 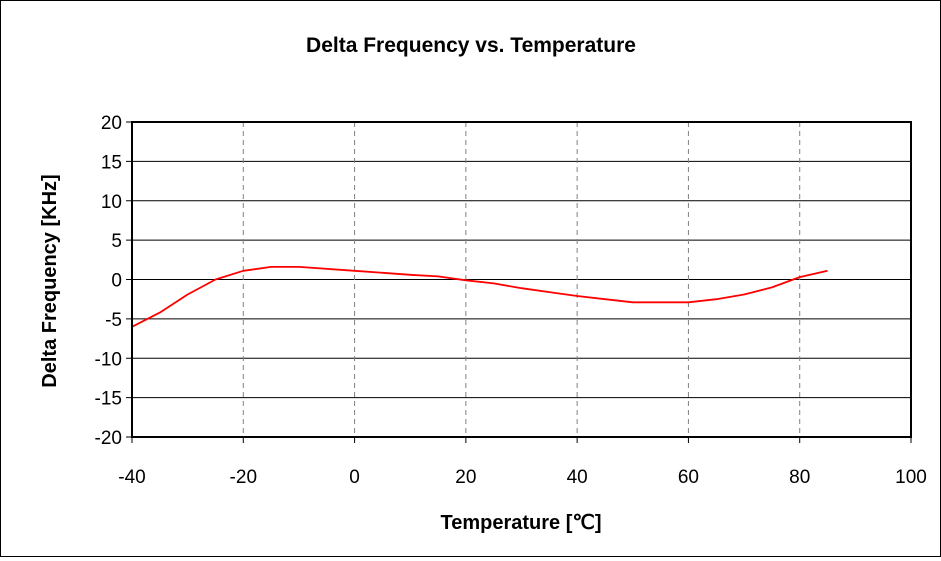 What do you see at coordinates (50, 280) in the screenshot?
I see `y-axis-title: Delta Frequency [KHz]` at bounding box center [50, 280].